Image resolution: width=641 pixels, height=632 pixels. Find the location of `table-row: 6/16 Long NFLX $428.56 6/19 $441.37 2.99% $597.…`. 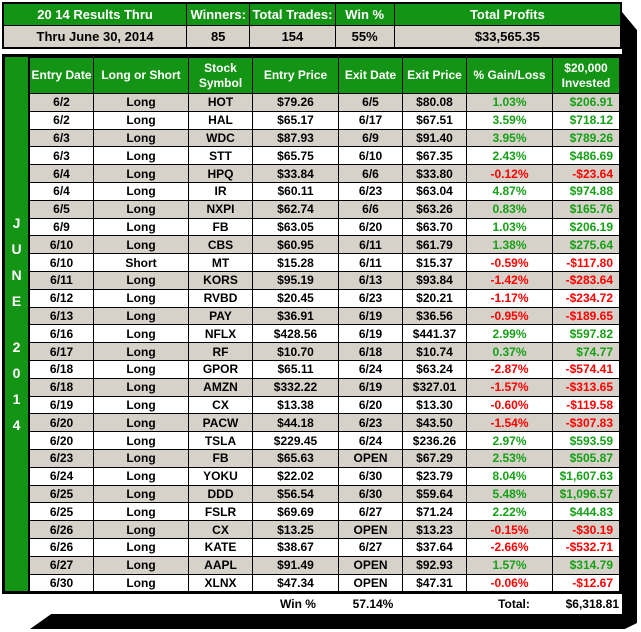

table-row: 6/16 Long NFLX $428.56 6/19 $441.37 2.99% $597.… is located at coordinates (324, 334).